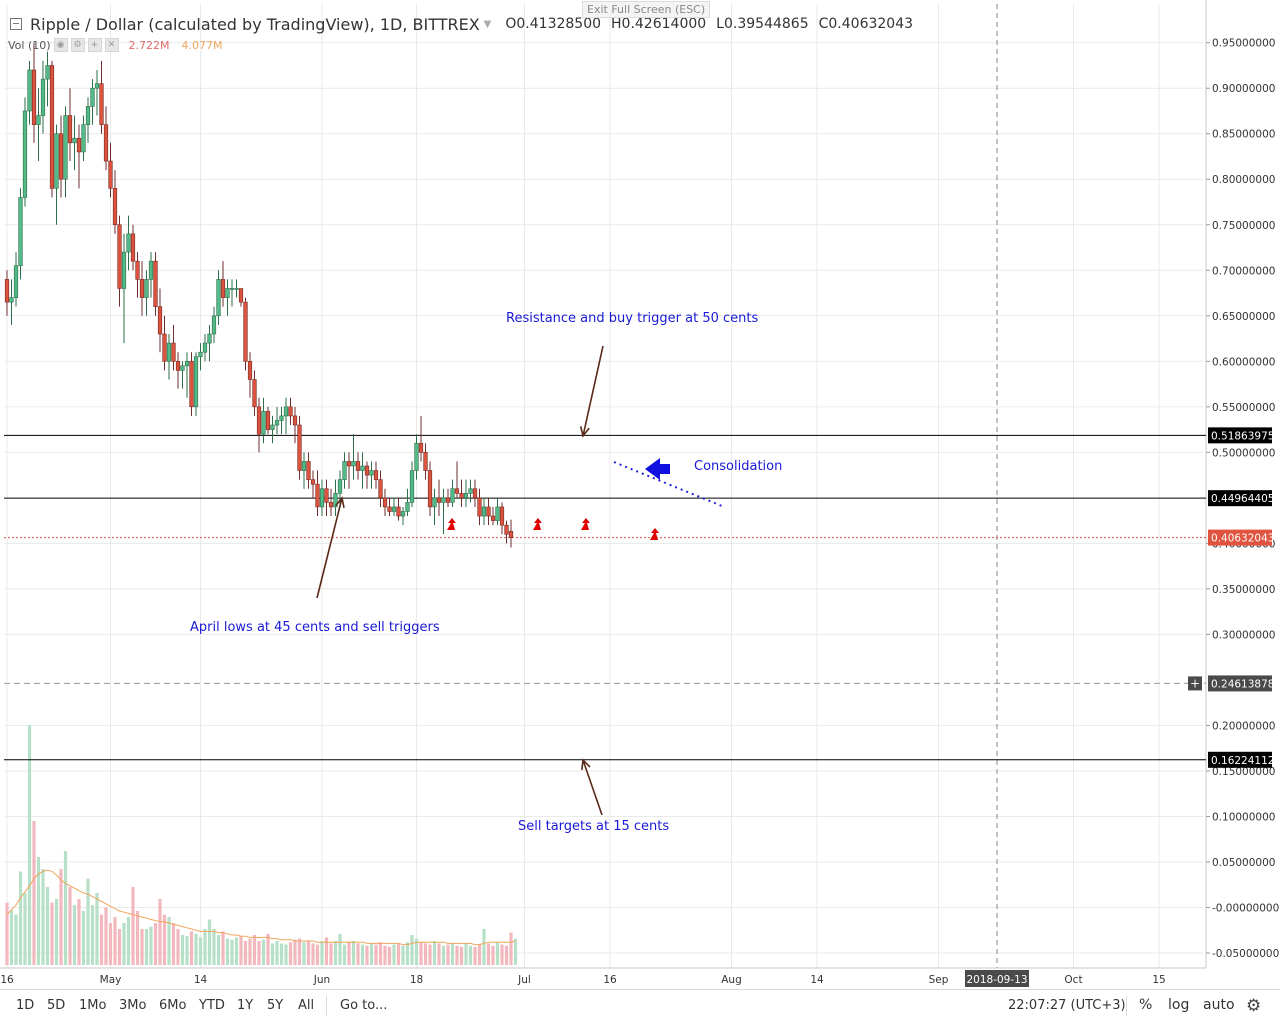  What do you see at coordinates (1179, 1005) in the screenshot?
I see `log-scale-toggle: log` at bounding box center [1179, 1005].